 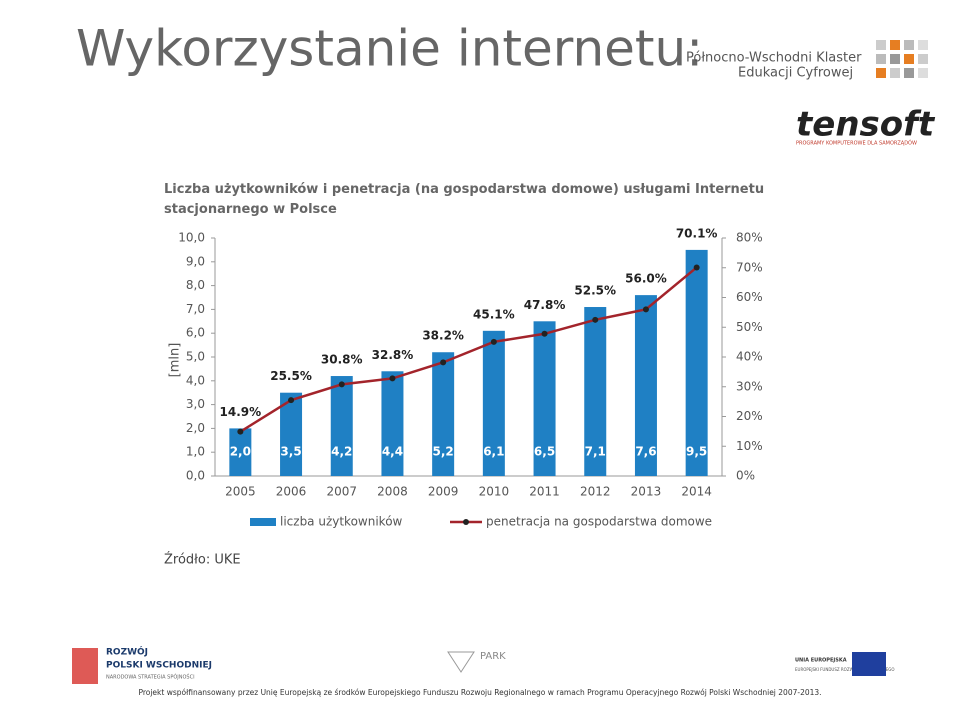 What do you see at coordinates (195, 285) in the screenshot?
I see `y-tick-label: 8,0` at bounding box center [195, 285].